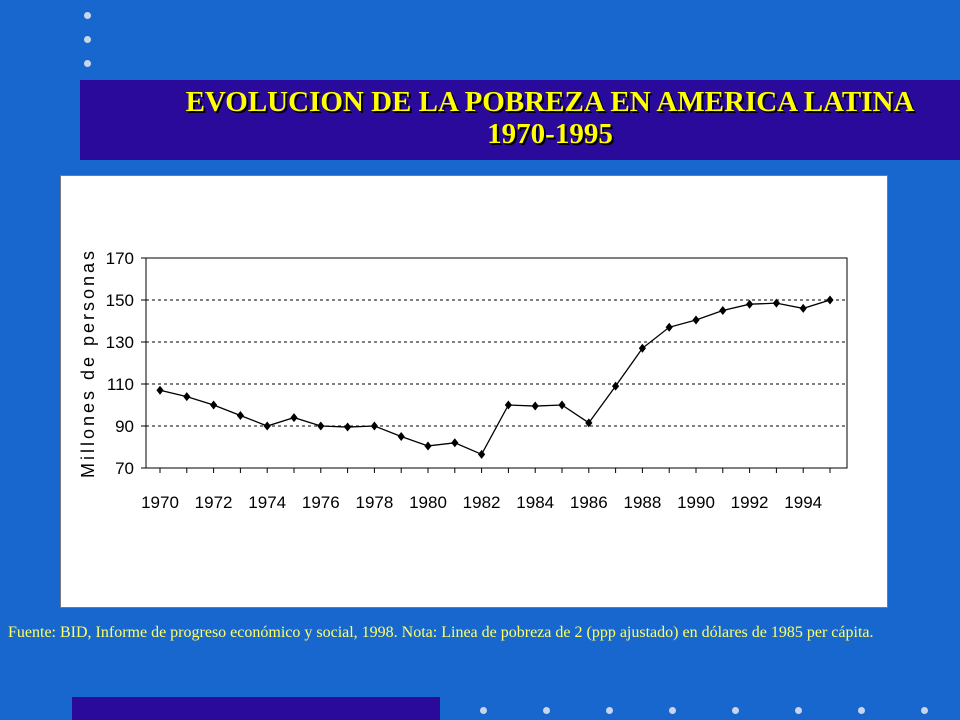  What do you see at coordinates (750, 502) in the screenshot?
I see `x-tick-label: 1992` at bounding box center [750, 502].